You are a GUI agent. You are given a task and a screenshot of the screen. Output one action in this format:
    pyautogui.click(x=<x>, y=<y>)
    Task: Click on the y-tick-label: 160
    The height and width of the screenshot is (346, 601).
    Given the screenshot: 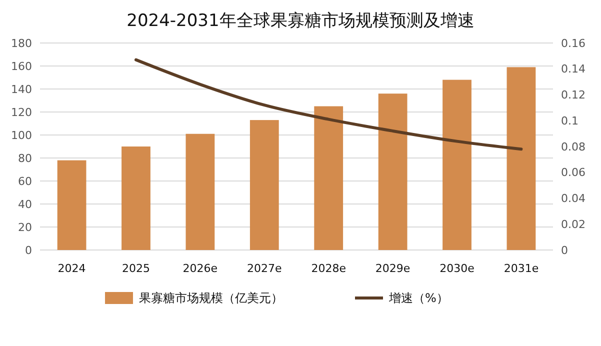 What is the action you would take?
    pyautogui.click(x=21, y=66)
    